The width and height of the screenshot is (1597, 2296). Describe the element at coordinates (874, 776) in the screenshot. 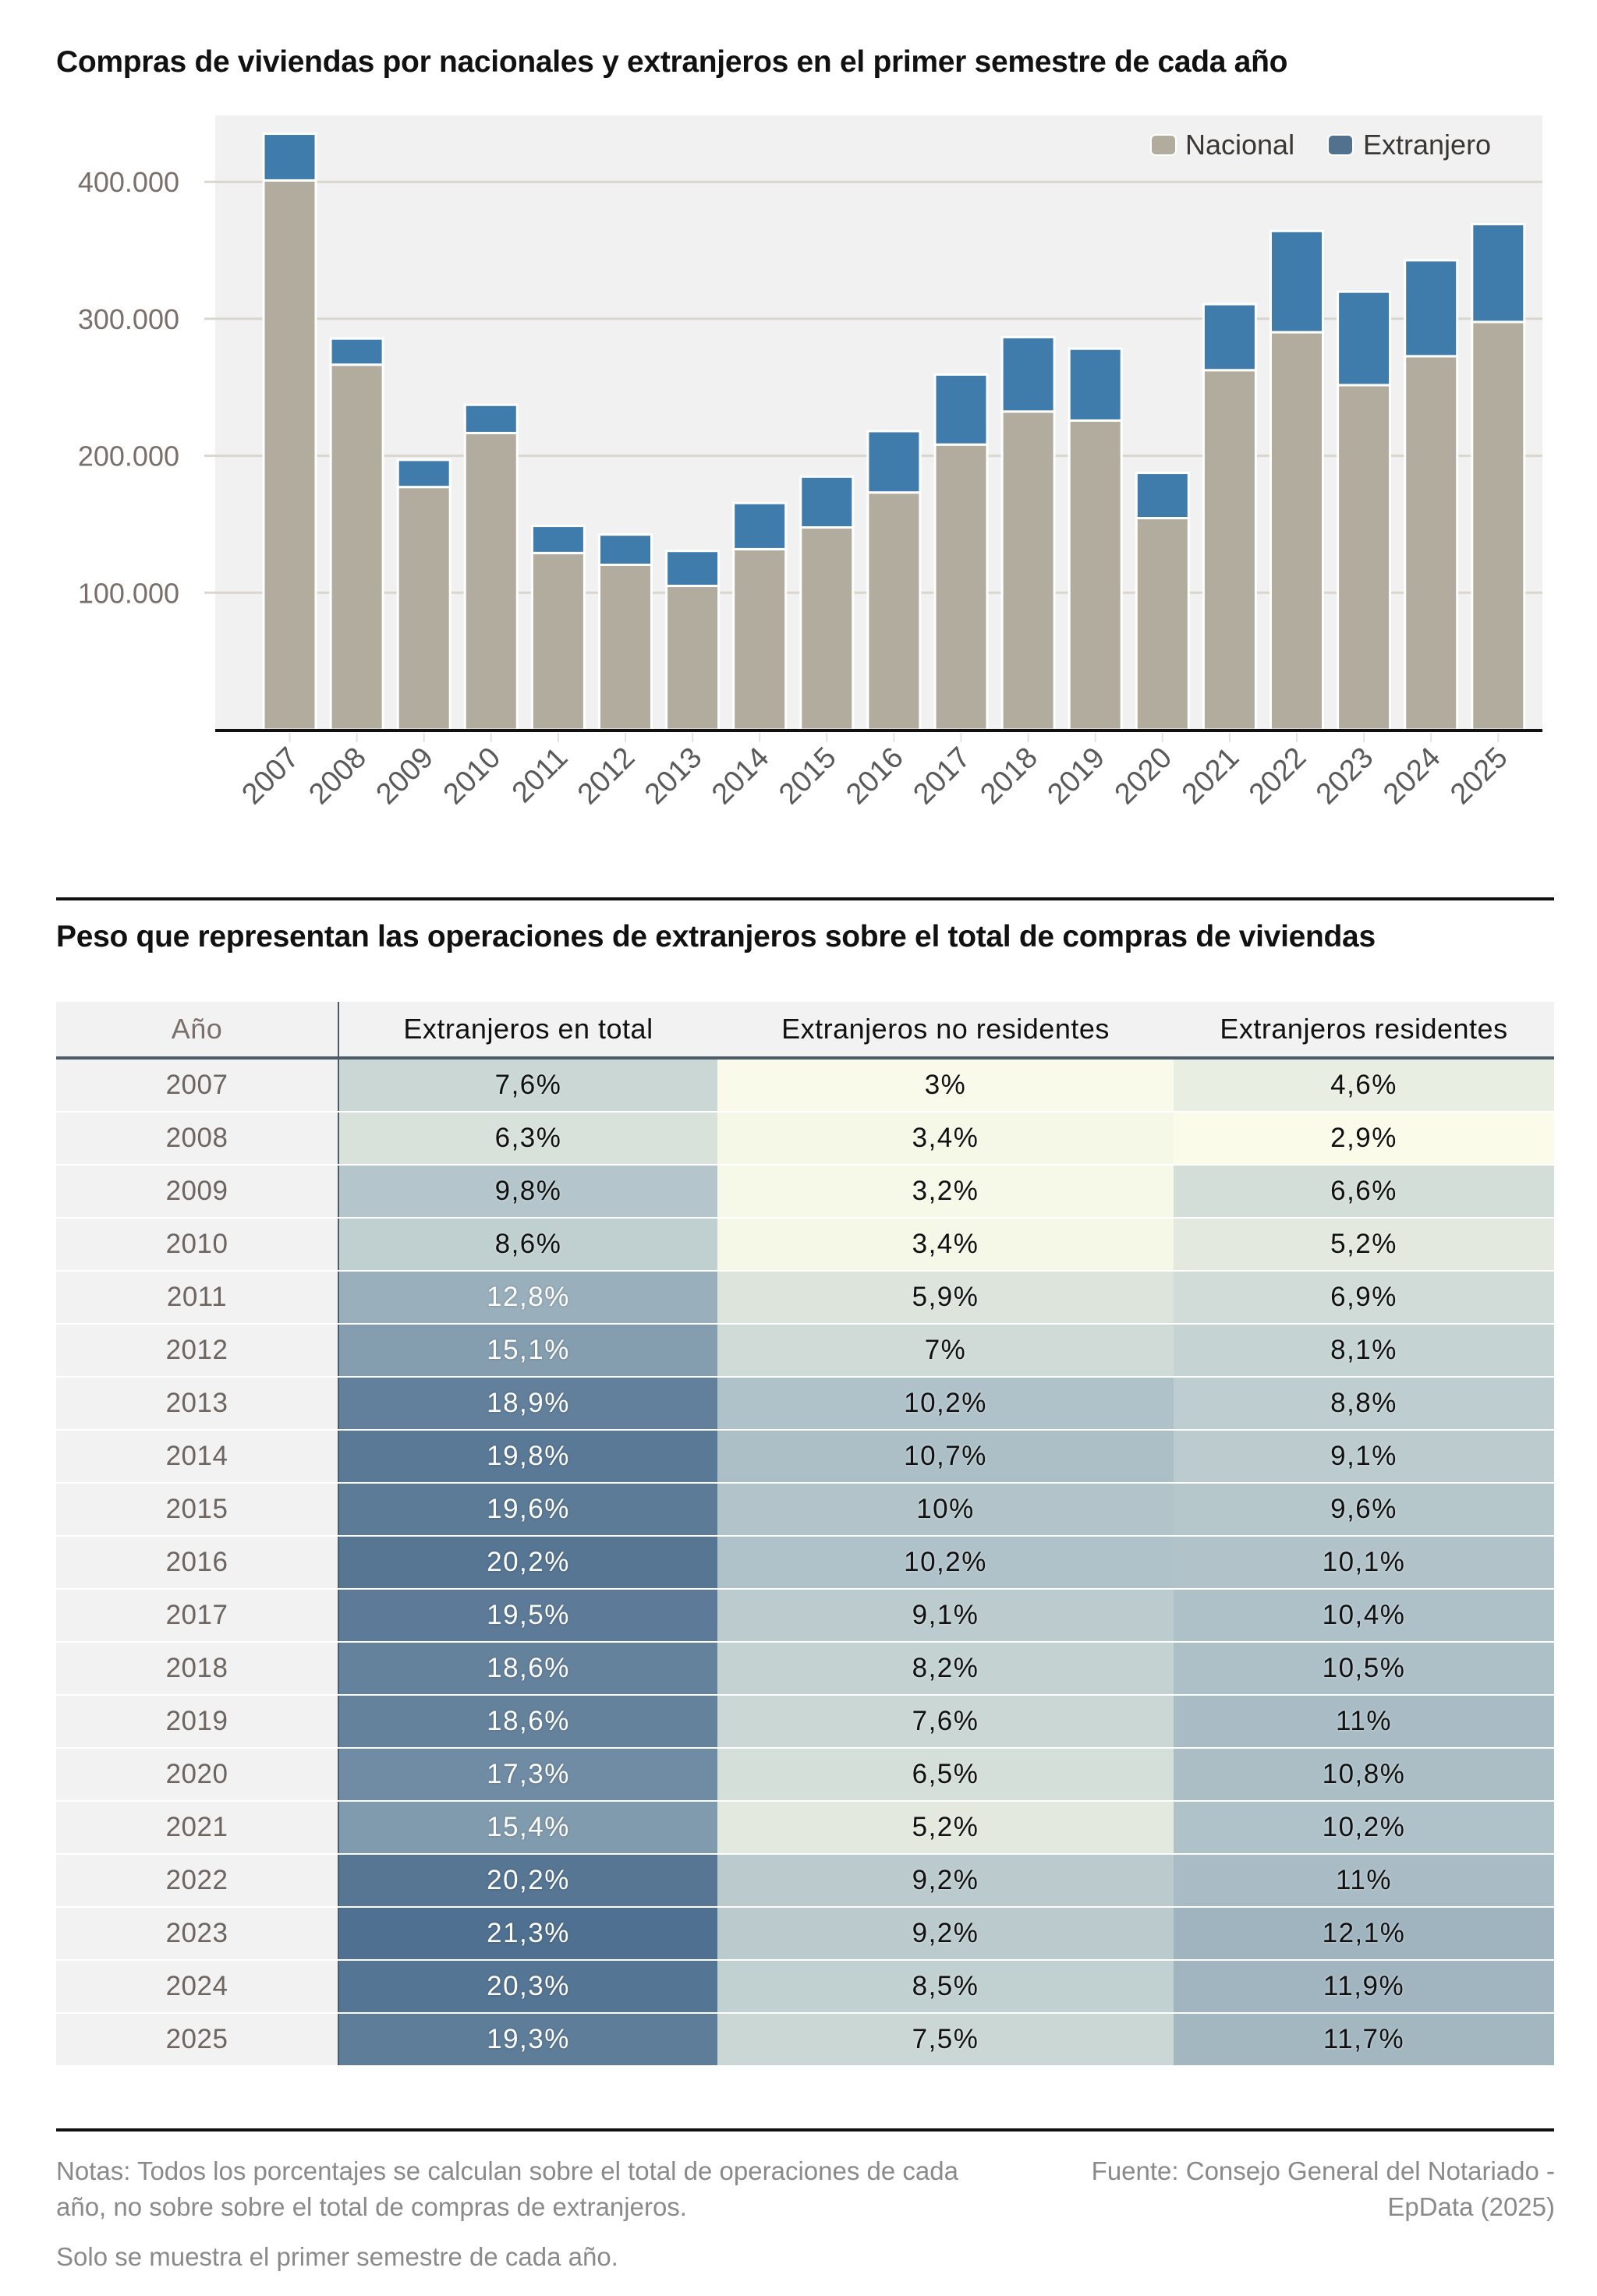

I see `x-tick-label: 2016` at that location.